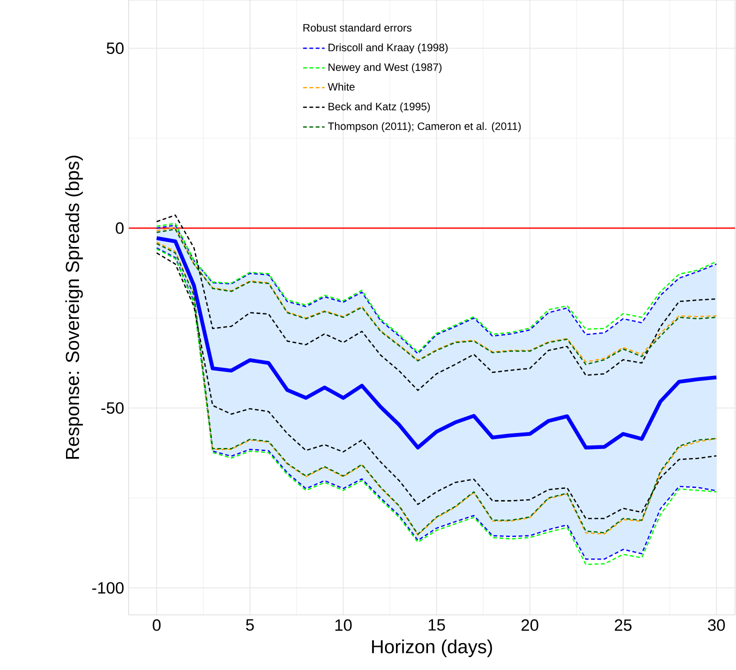  I want to click on legend-title: Robust standard errors, so click(357, 28).